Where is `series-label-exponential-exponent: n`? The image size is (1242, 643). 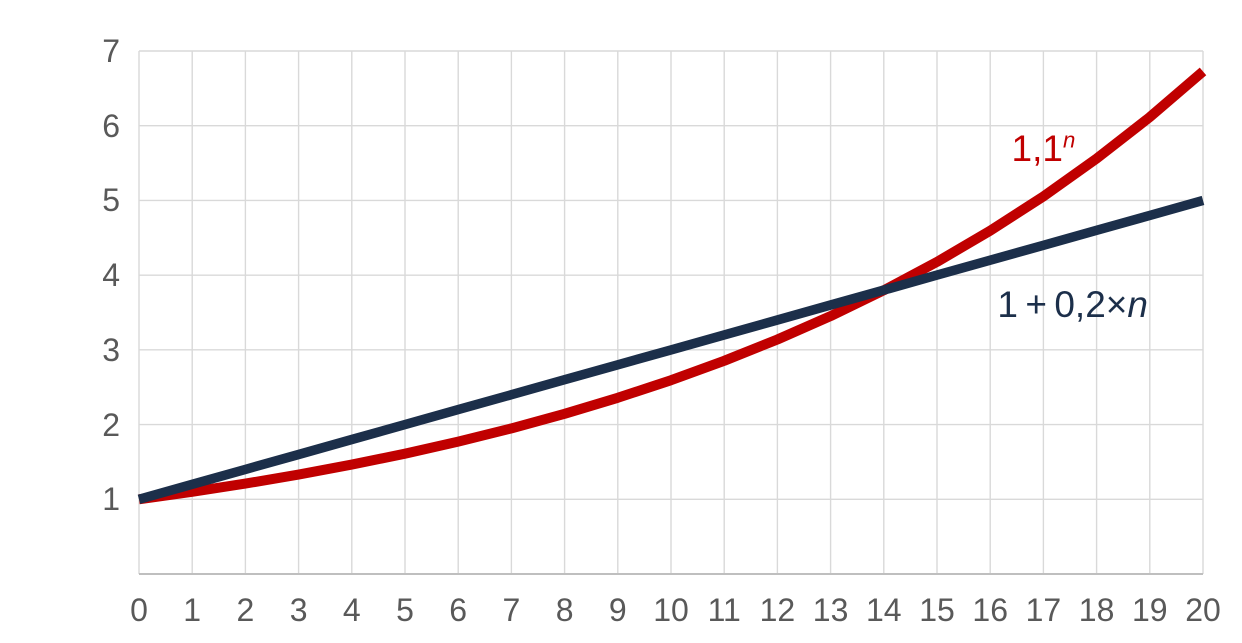
series-label-exponential-exponent: n is located at coordinates (1069, 140).